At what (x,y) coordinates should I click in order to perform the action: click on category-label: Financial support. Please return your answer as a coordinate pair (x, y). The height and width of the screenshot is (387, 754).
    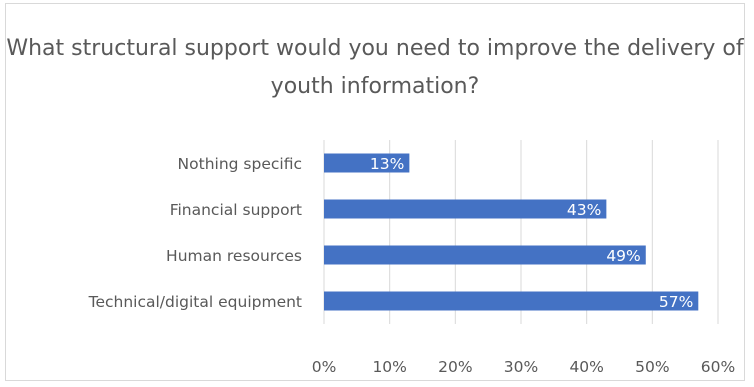
    Looking at the image, I should click on (236, 210).